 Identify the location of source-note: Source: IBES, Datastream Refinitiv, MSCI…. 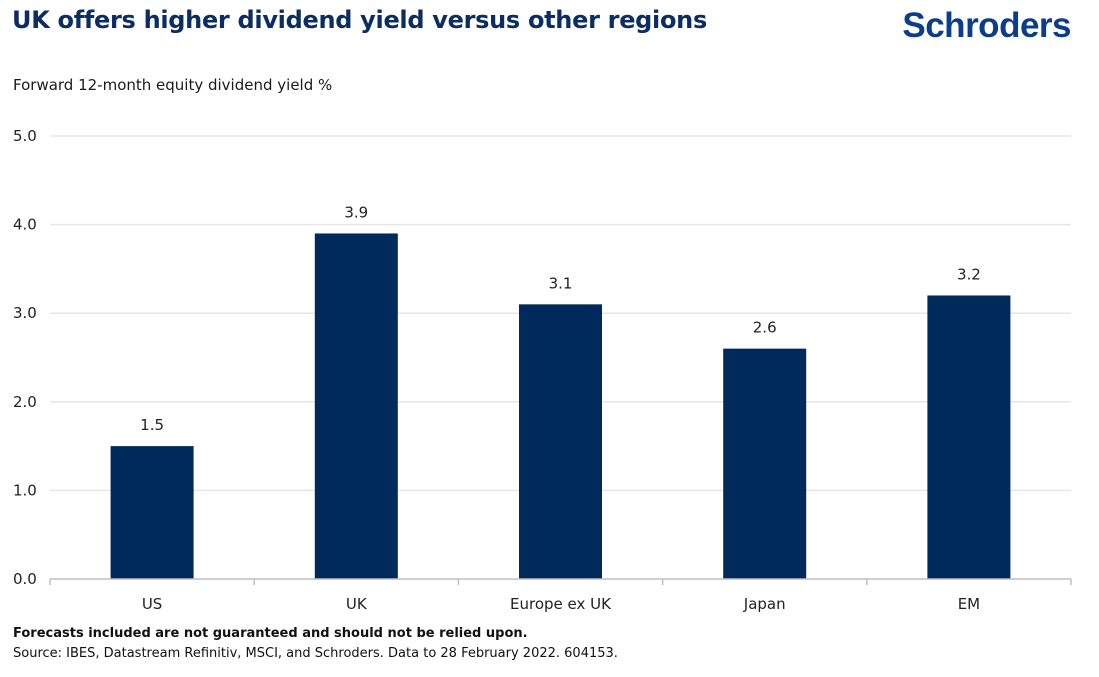
(315, 653).